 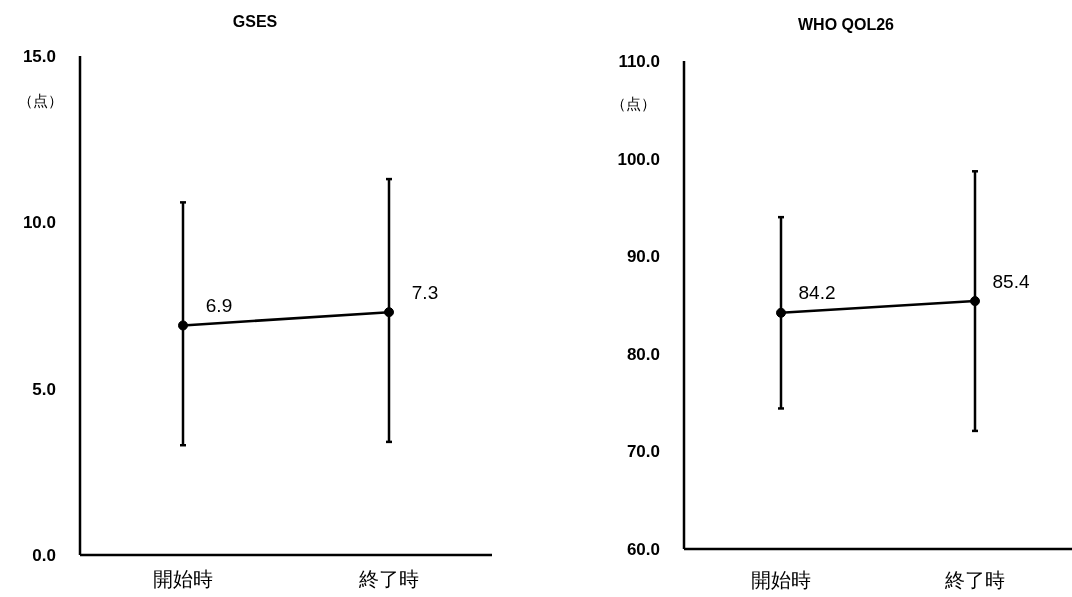 What do you see at coordinates (643, 257) in the screenshot?
I see `y-tick-label: 90.0` at bounding box center [643, 257].